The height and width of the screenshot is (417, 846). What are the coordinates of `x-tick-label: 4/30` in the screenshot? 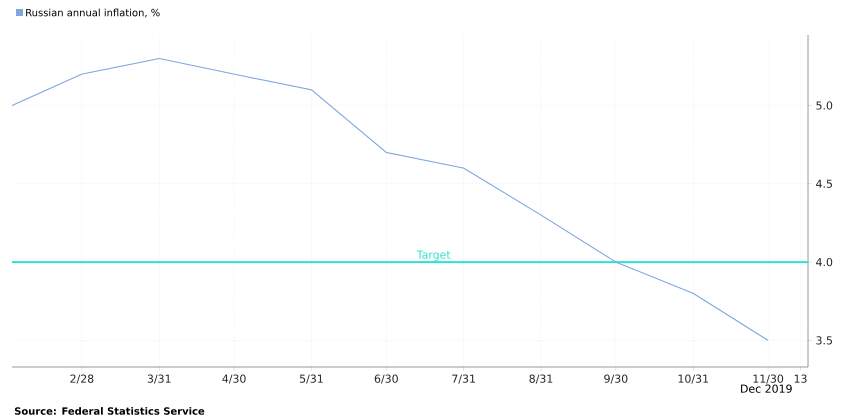 It's located at (234, 379).